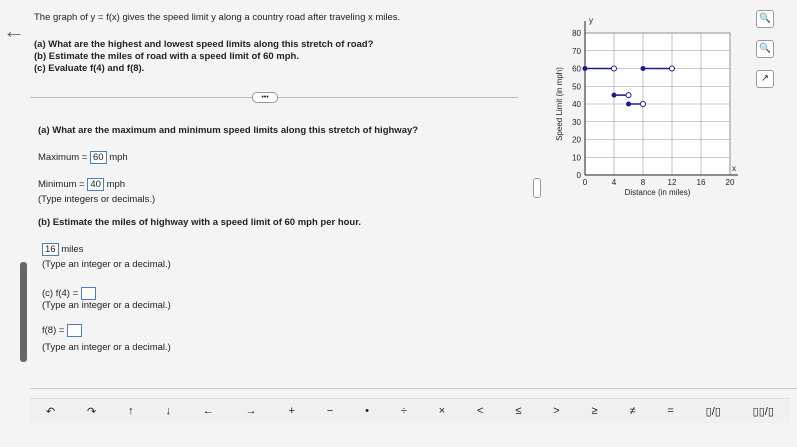  What do you see at coordinates (576, 69) in the screenshot?
I see `y-tick-label: 60` at bounding box center [576, 69].